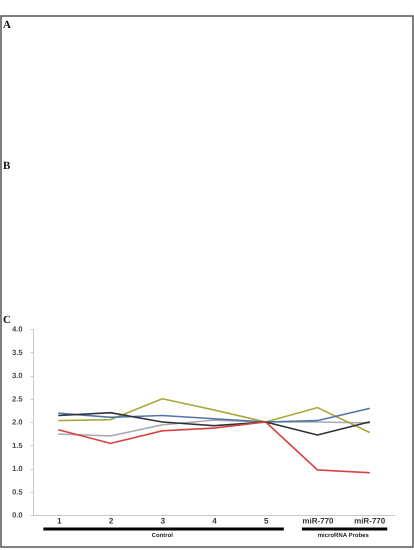 Image resolution: width=414 pixels, height=550 pixels. What do you see at coordinates (215, 521) in the screenshot?
I see `x-tick-label: 4` at bounding box center [215, 521].